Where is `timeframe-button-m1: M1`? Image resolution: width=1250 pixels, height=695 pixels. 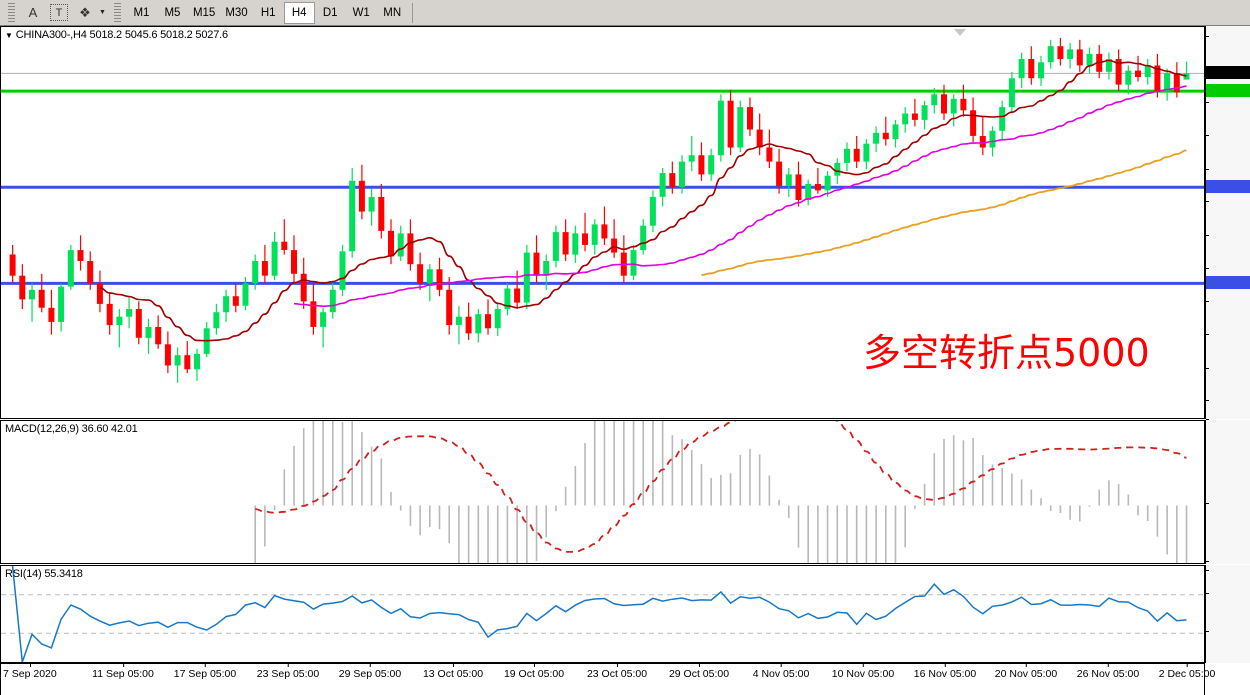
timeframe-button-m1: M1 is located at coordinates (141, 12).